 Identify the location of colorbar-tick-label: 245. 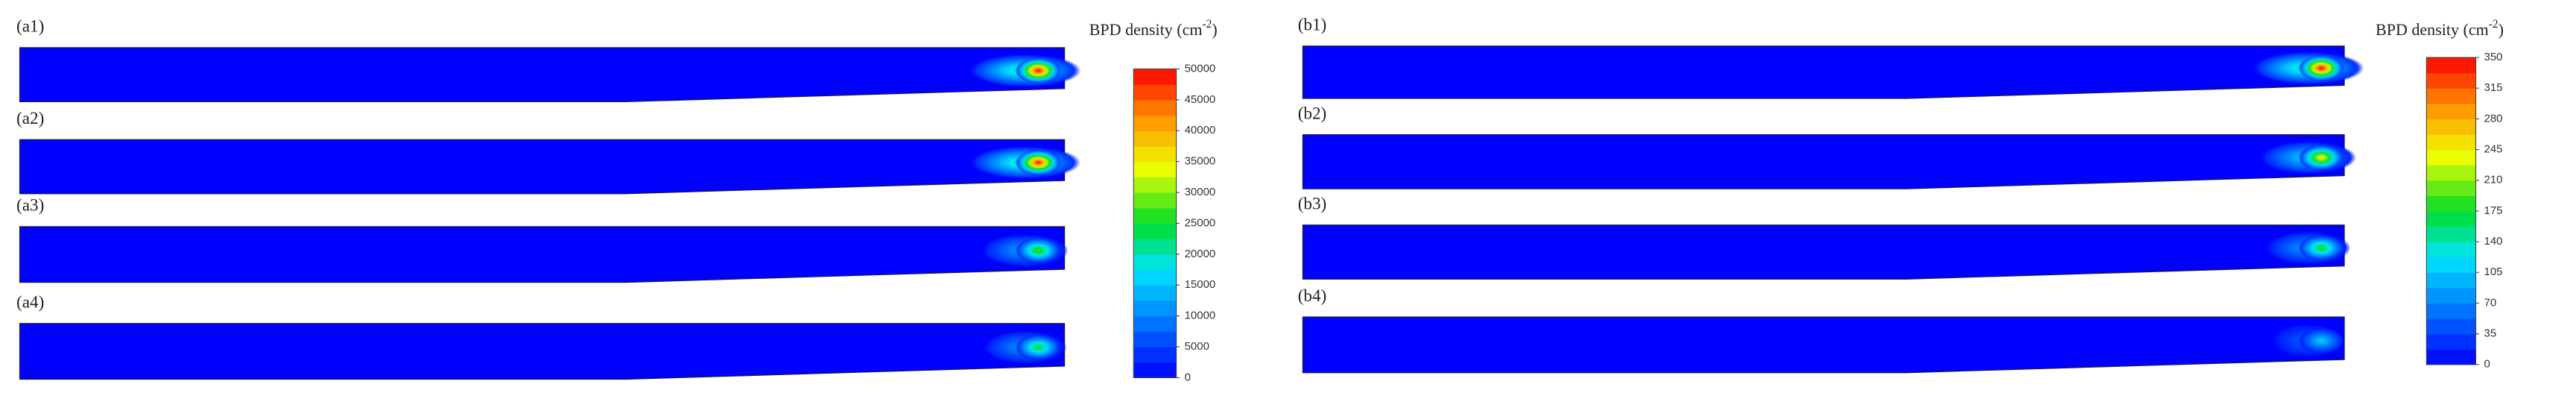
(2493, 149).